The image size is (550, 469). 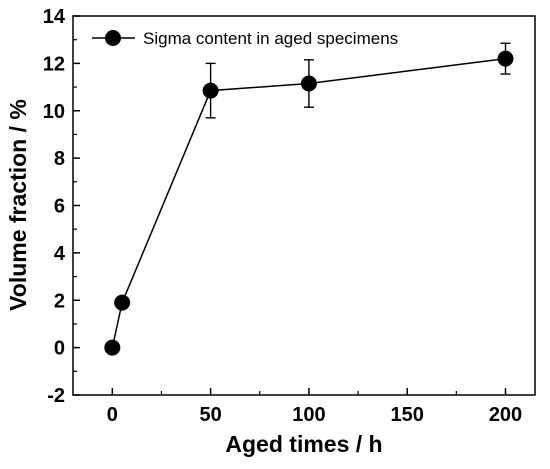 I want to click on x-tick-label: 100, so click(x=308, y=415).